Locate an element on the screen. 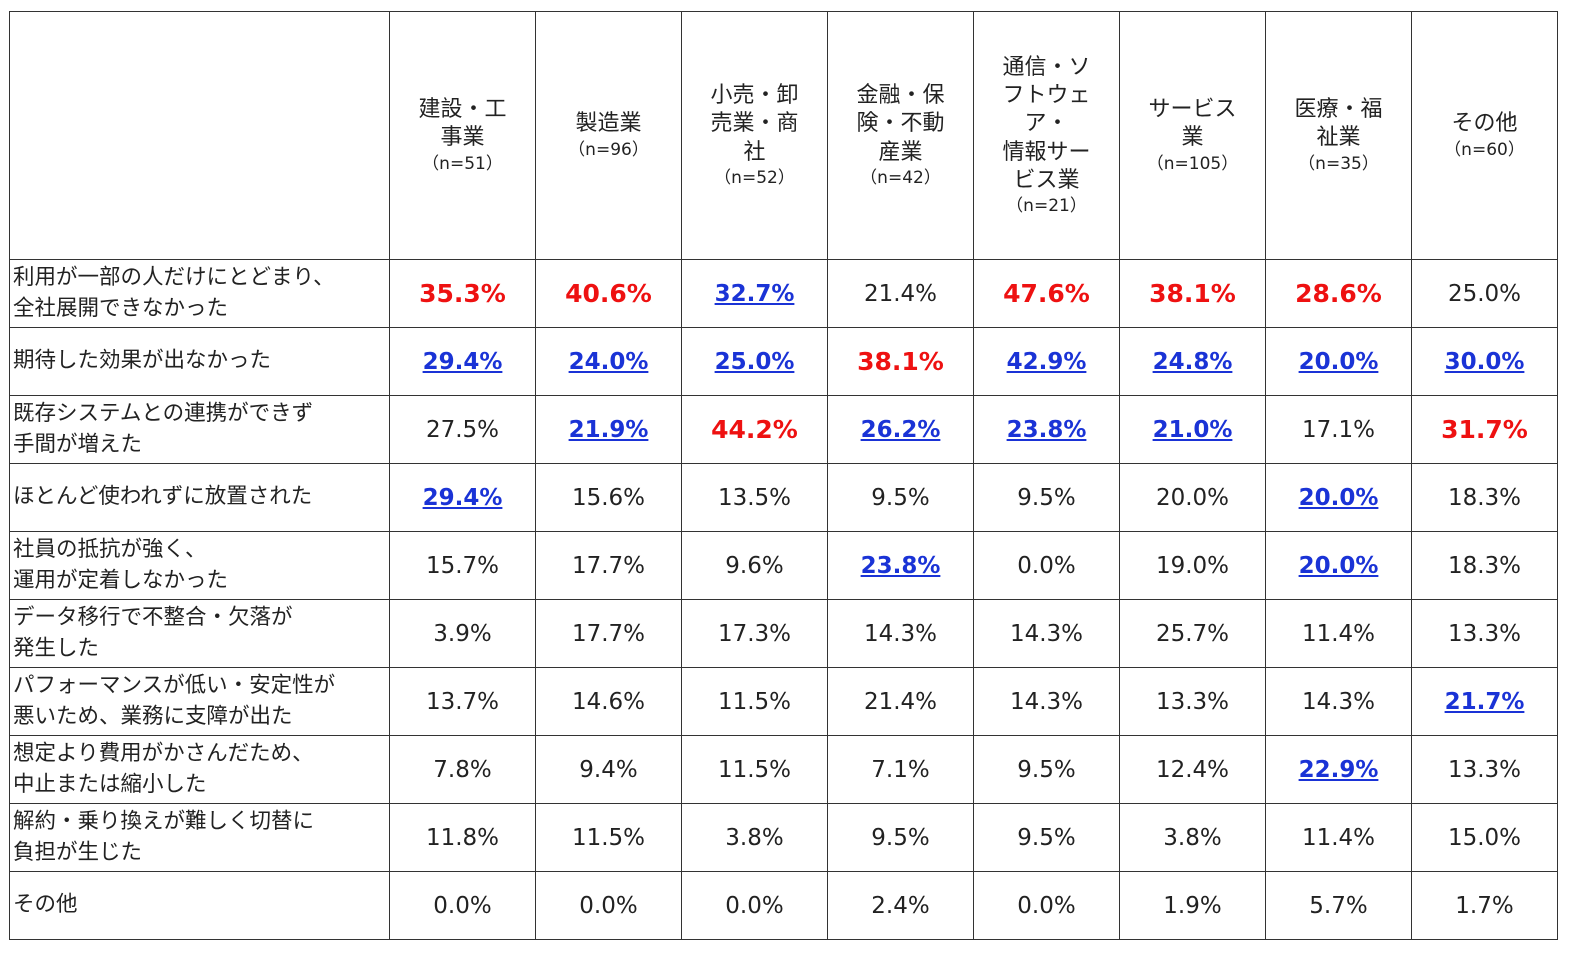  cell-value: 13.7% is located at coordinates (462, 701).